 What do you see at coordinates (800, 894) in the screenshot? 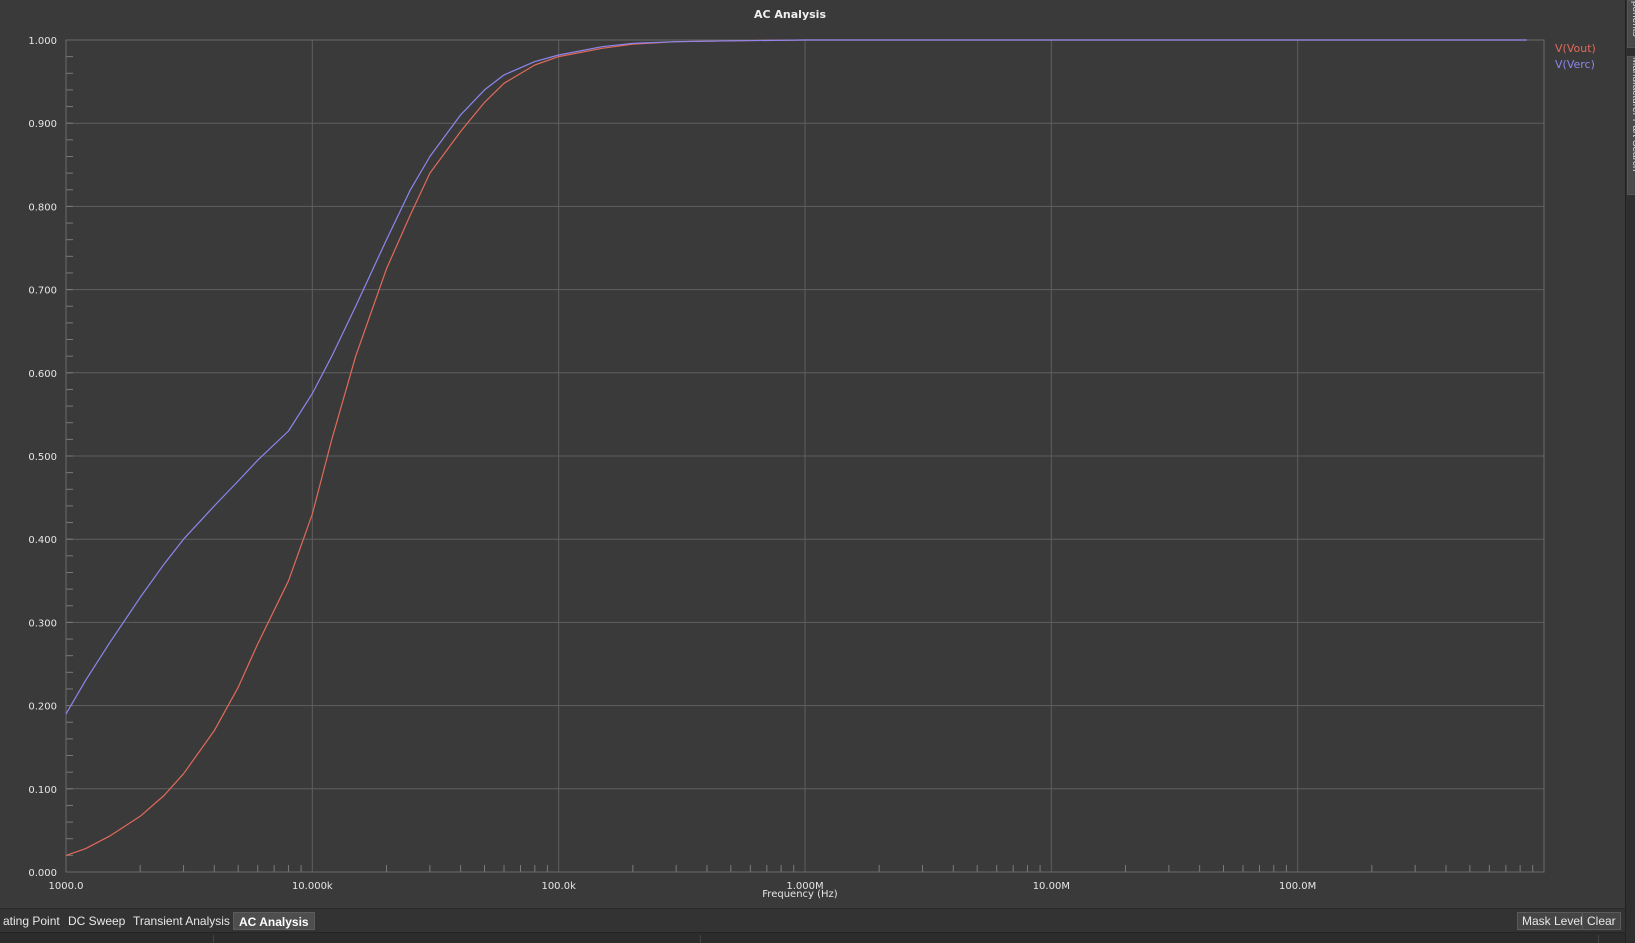
I see `x-axis-label: Frequency (Hz)` at bounding box center [800, 894].